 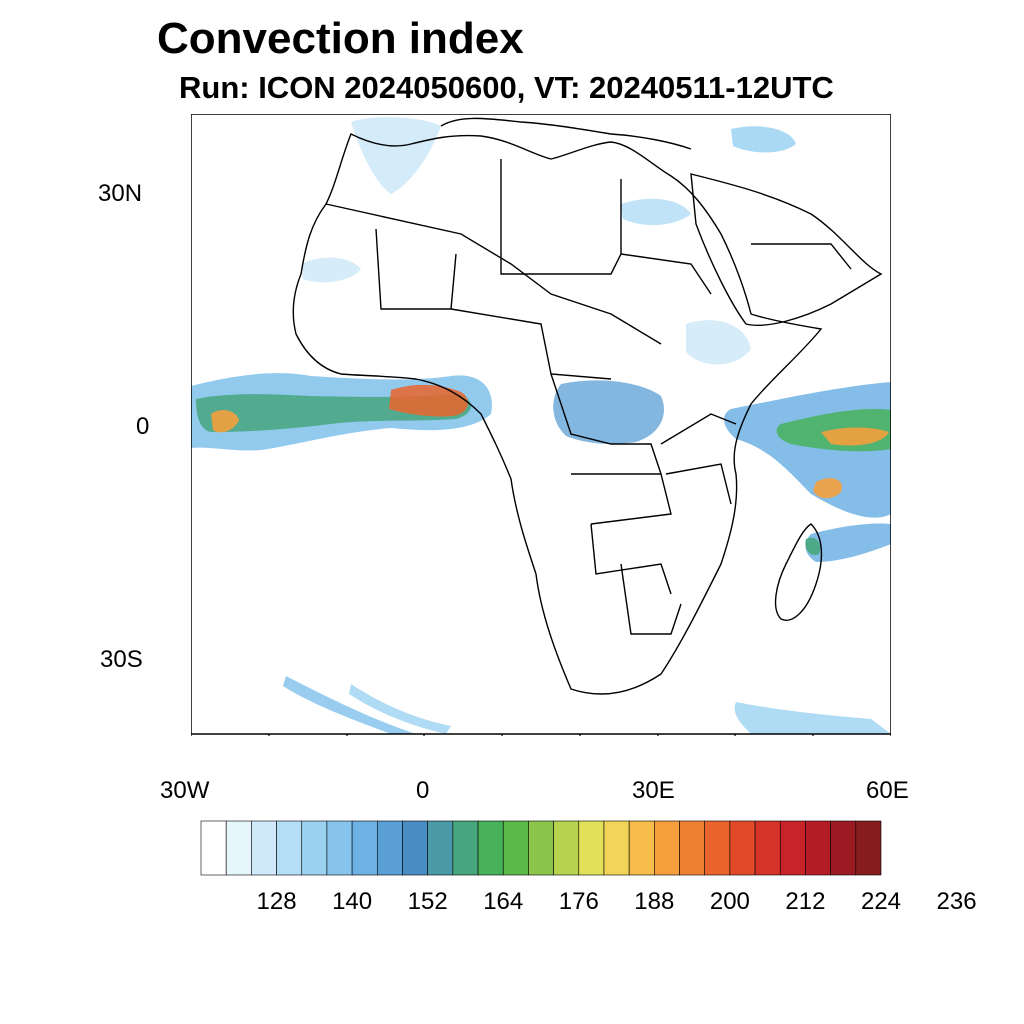 What do you see at coordinates (503, 901) in the screenshot?
I see `colorbar-tick-label: 164` at bounding box center [503, 901].